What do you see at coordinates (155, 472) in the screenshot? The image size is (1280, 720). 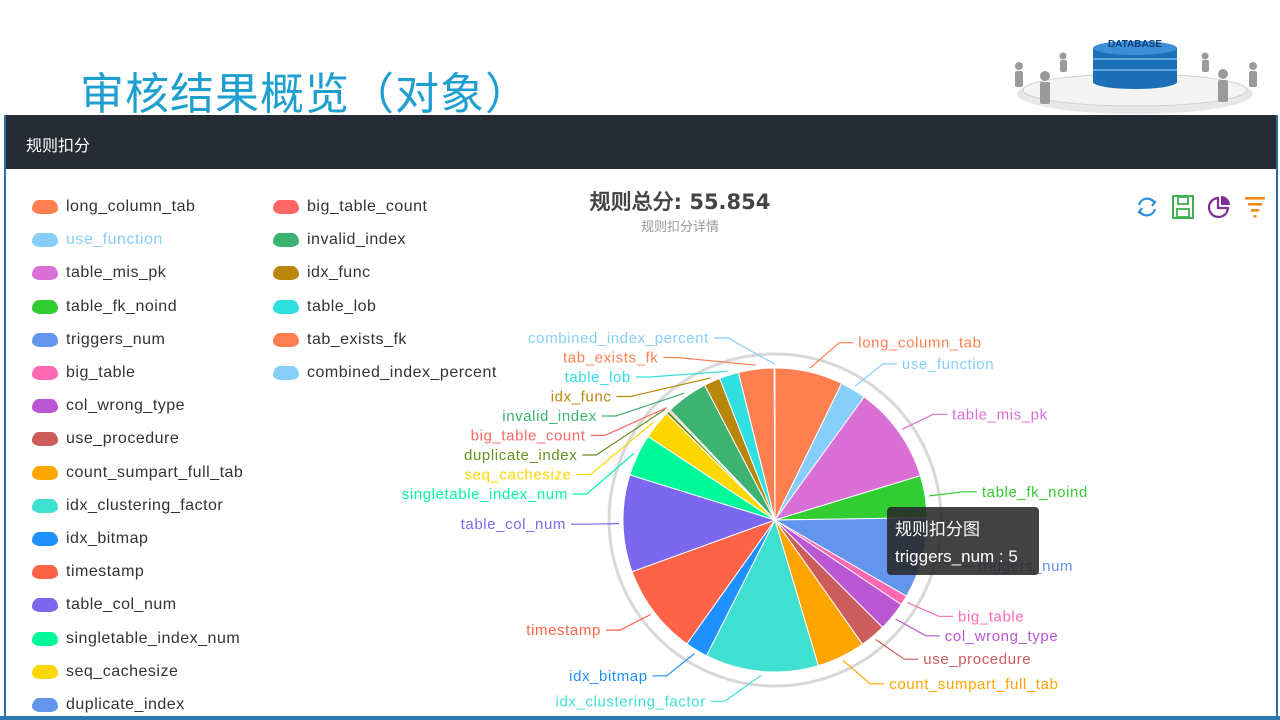 I see `legend-label: count_sumpart_full_tab` at bounding box center [155, 472].